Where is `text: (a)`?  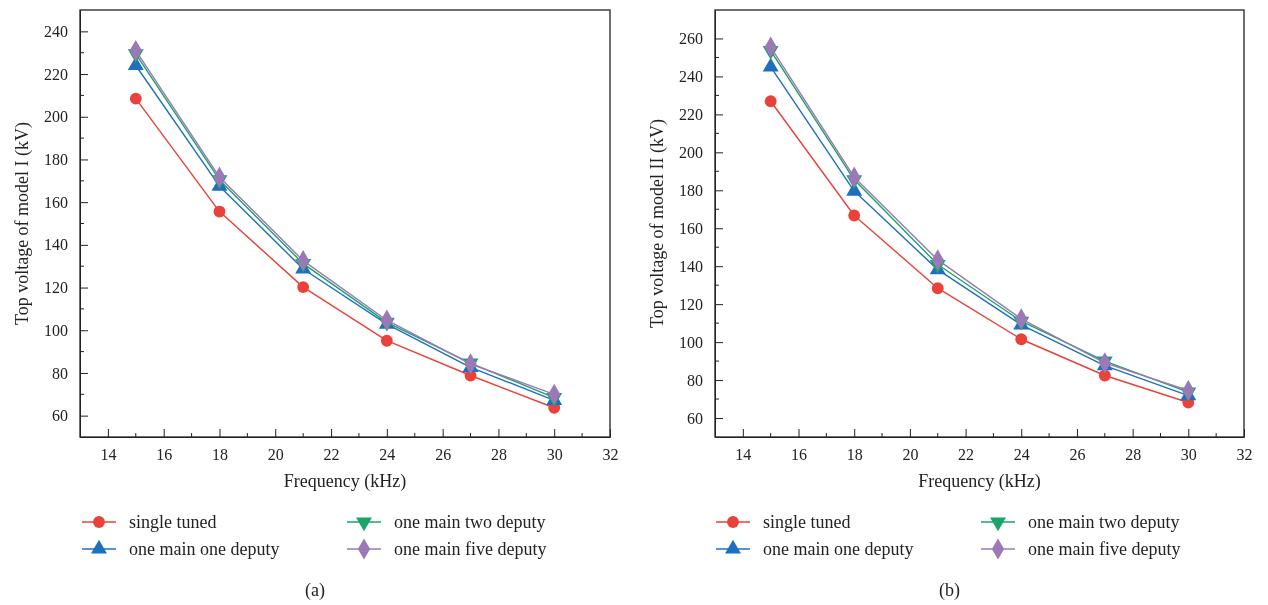
text: (a) is located at coordinates (315, 590).